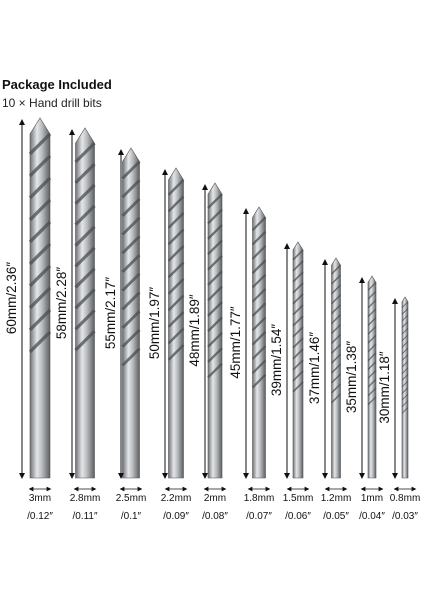 This screenshot has height=600, width=424. Describe the element at coordinates (85, 498) in the screenshot. I see `diameter-label: 2.8mm` at that location.